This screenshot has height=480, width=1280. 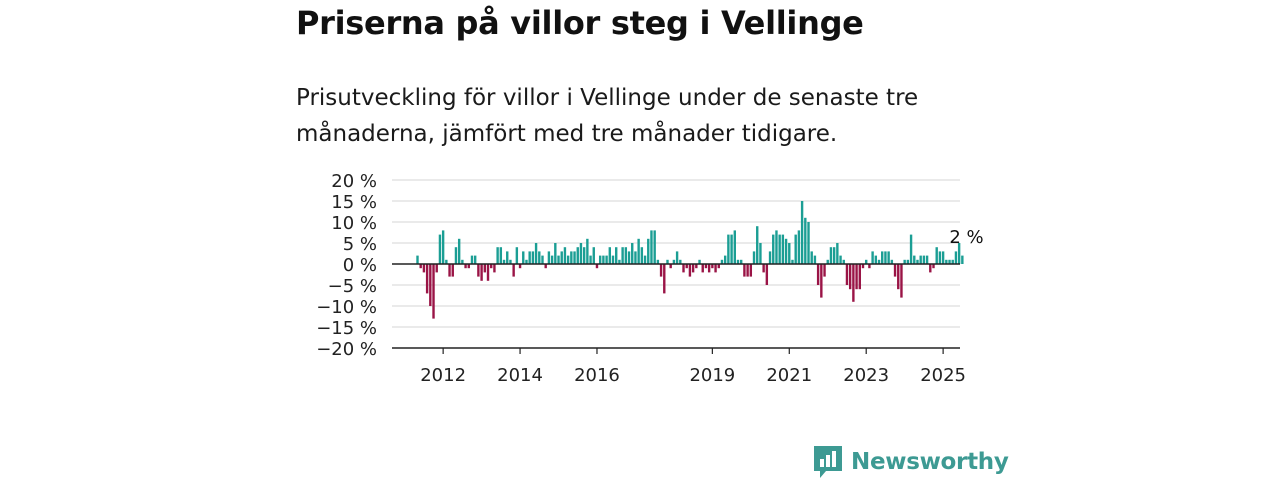 What do you see at coordinates (580, 23) in the screenshot?
I see `chart-title: Priserna på villor steg i Vellinge` at bounding box center [580, 23].